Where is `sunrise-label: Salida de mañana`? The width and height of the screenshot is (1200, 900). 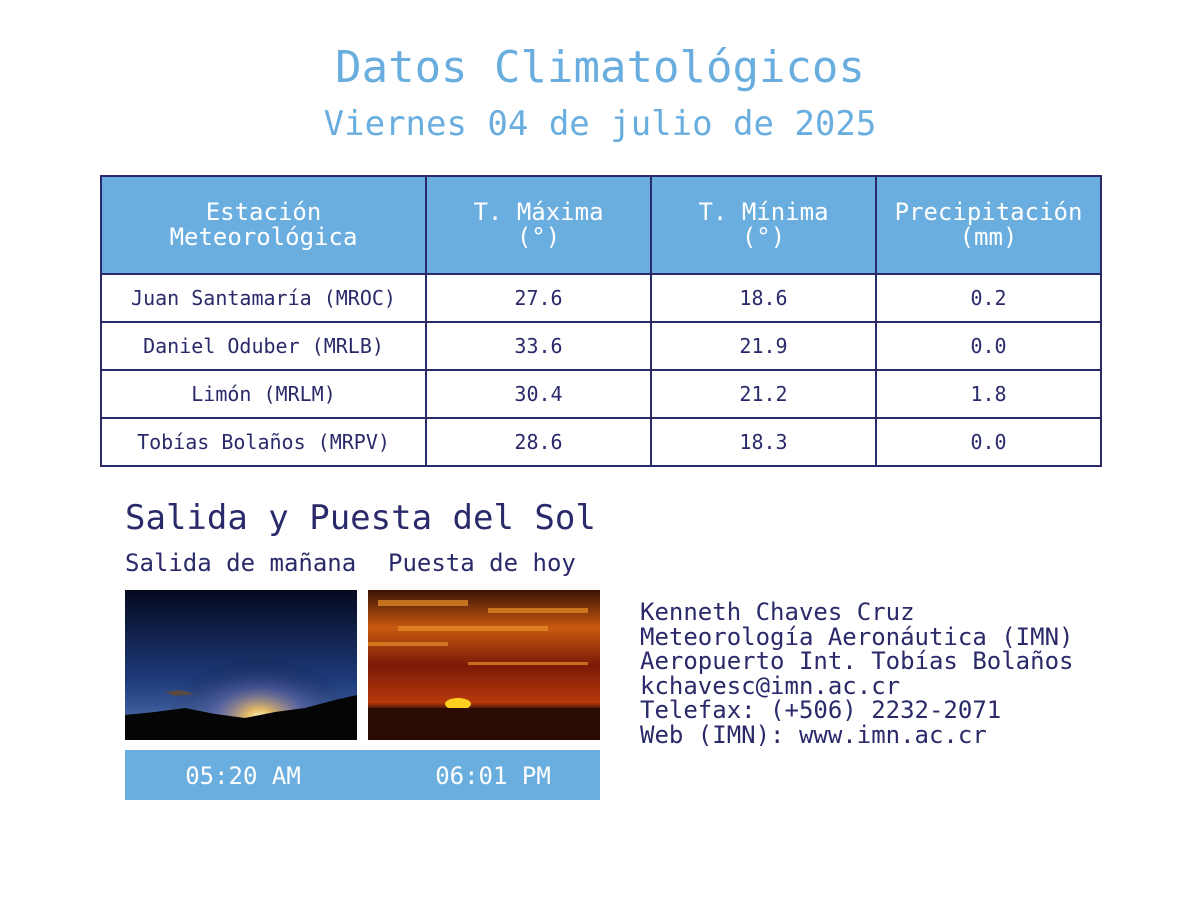 sunrise-label: Salida de mañana is located at coordinates (241, 563).